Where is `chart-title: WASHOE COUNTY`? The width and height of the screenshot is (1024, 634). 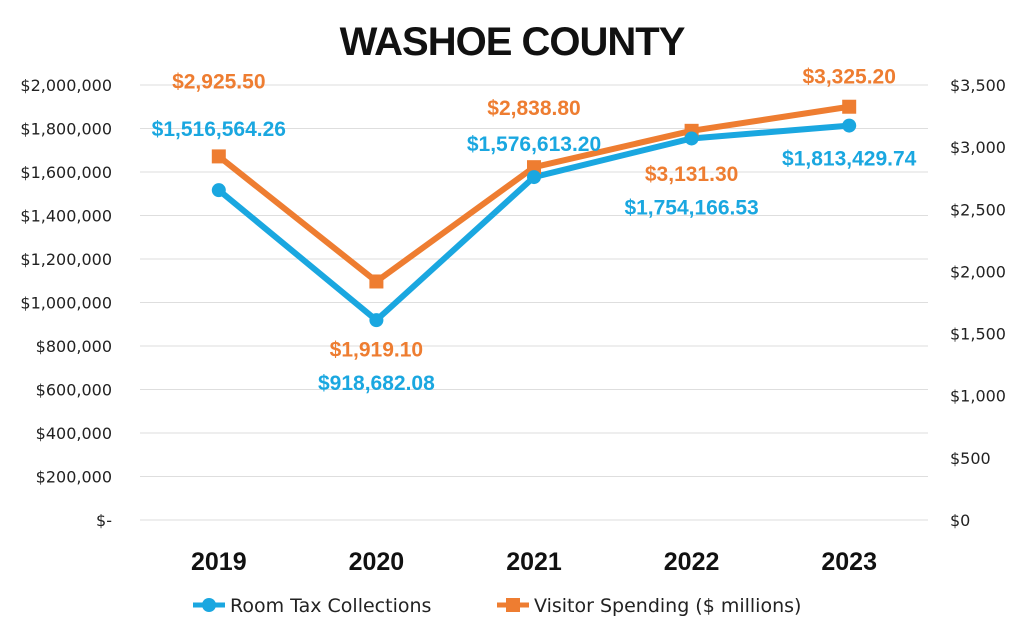 chart-title: WASHOE COUNTY is located at coordinates (513, 42).